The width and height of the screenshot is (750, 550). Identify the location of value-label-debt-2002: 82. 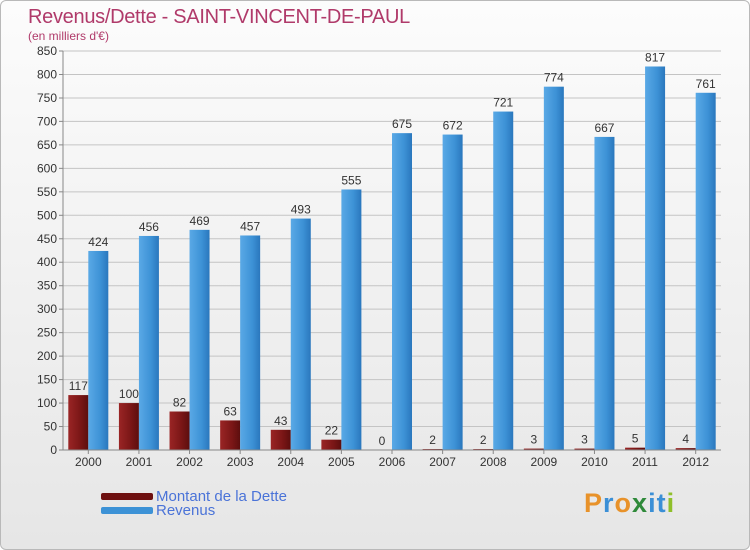
(180, 403).